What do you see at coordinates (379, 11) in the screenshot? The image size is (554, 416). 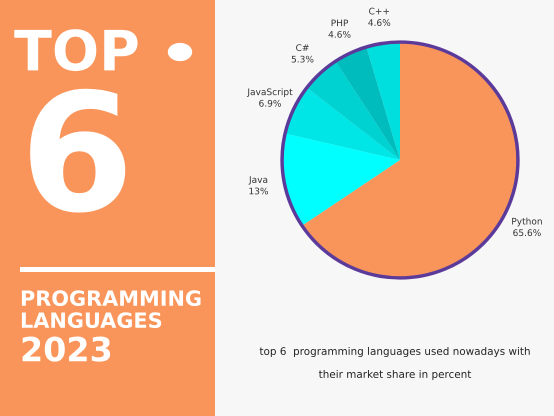 I see `slice-label: C++` at bounding box center [379, 11].